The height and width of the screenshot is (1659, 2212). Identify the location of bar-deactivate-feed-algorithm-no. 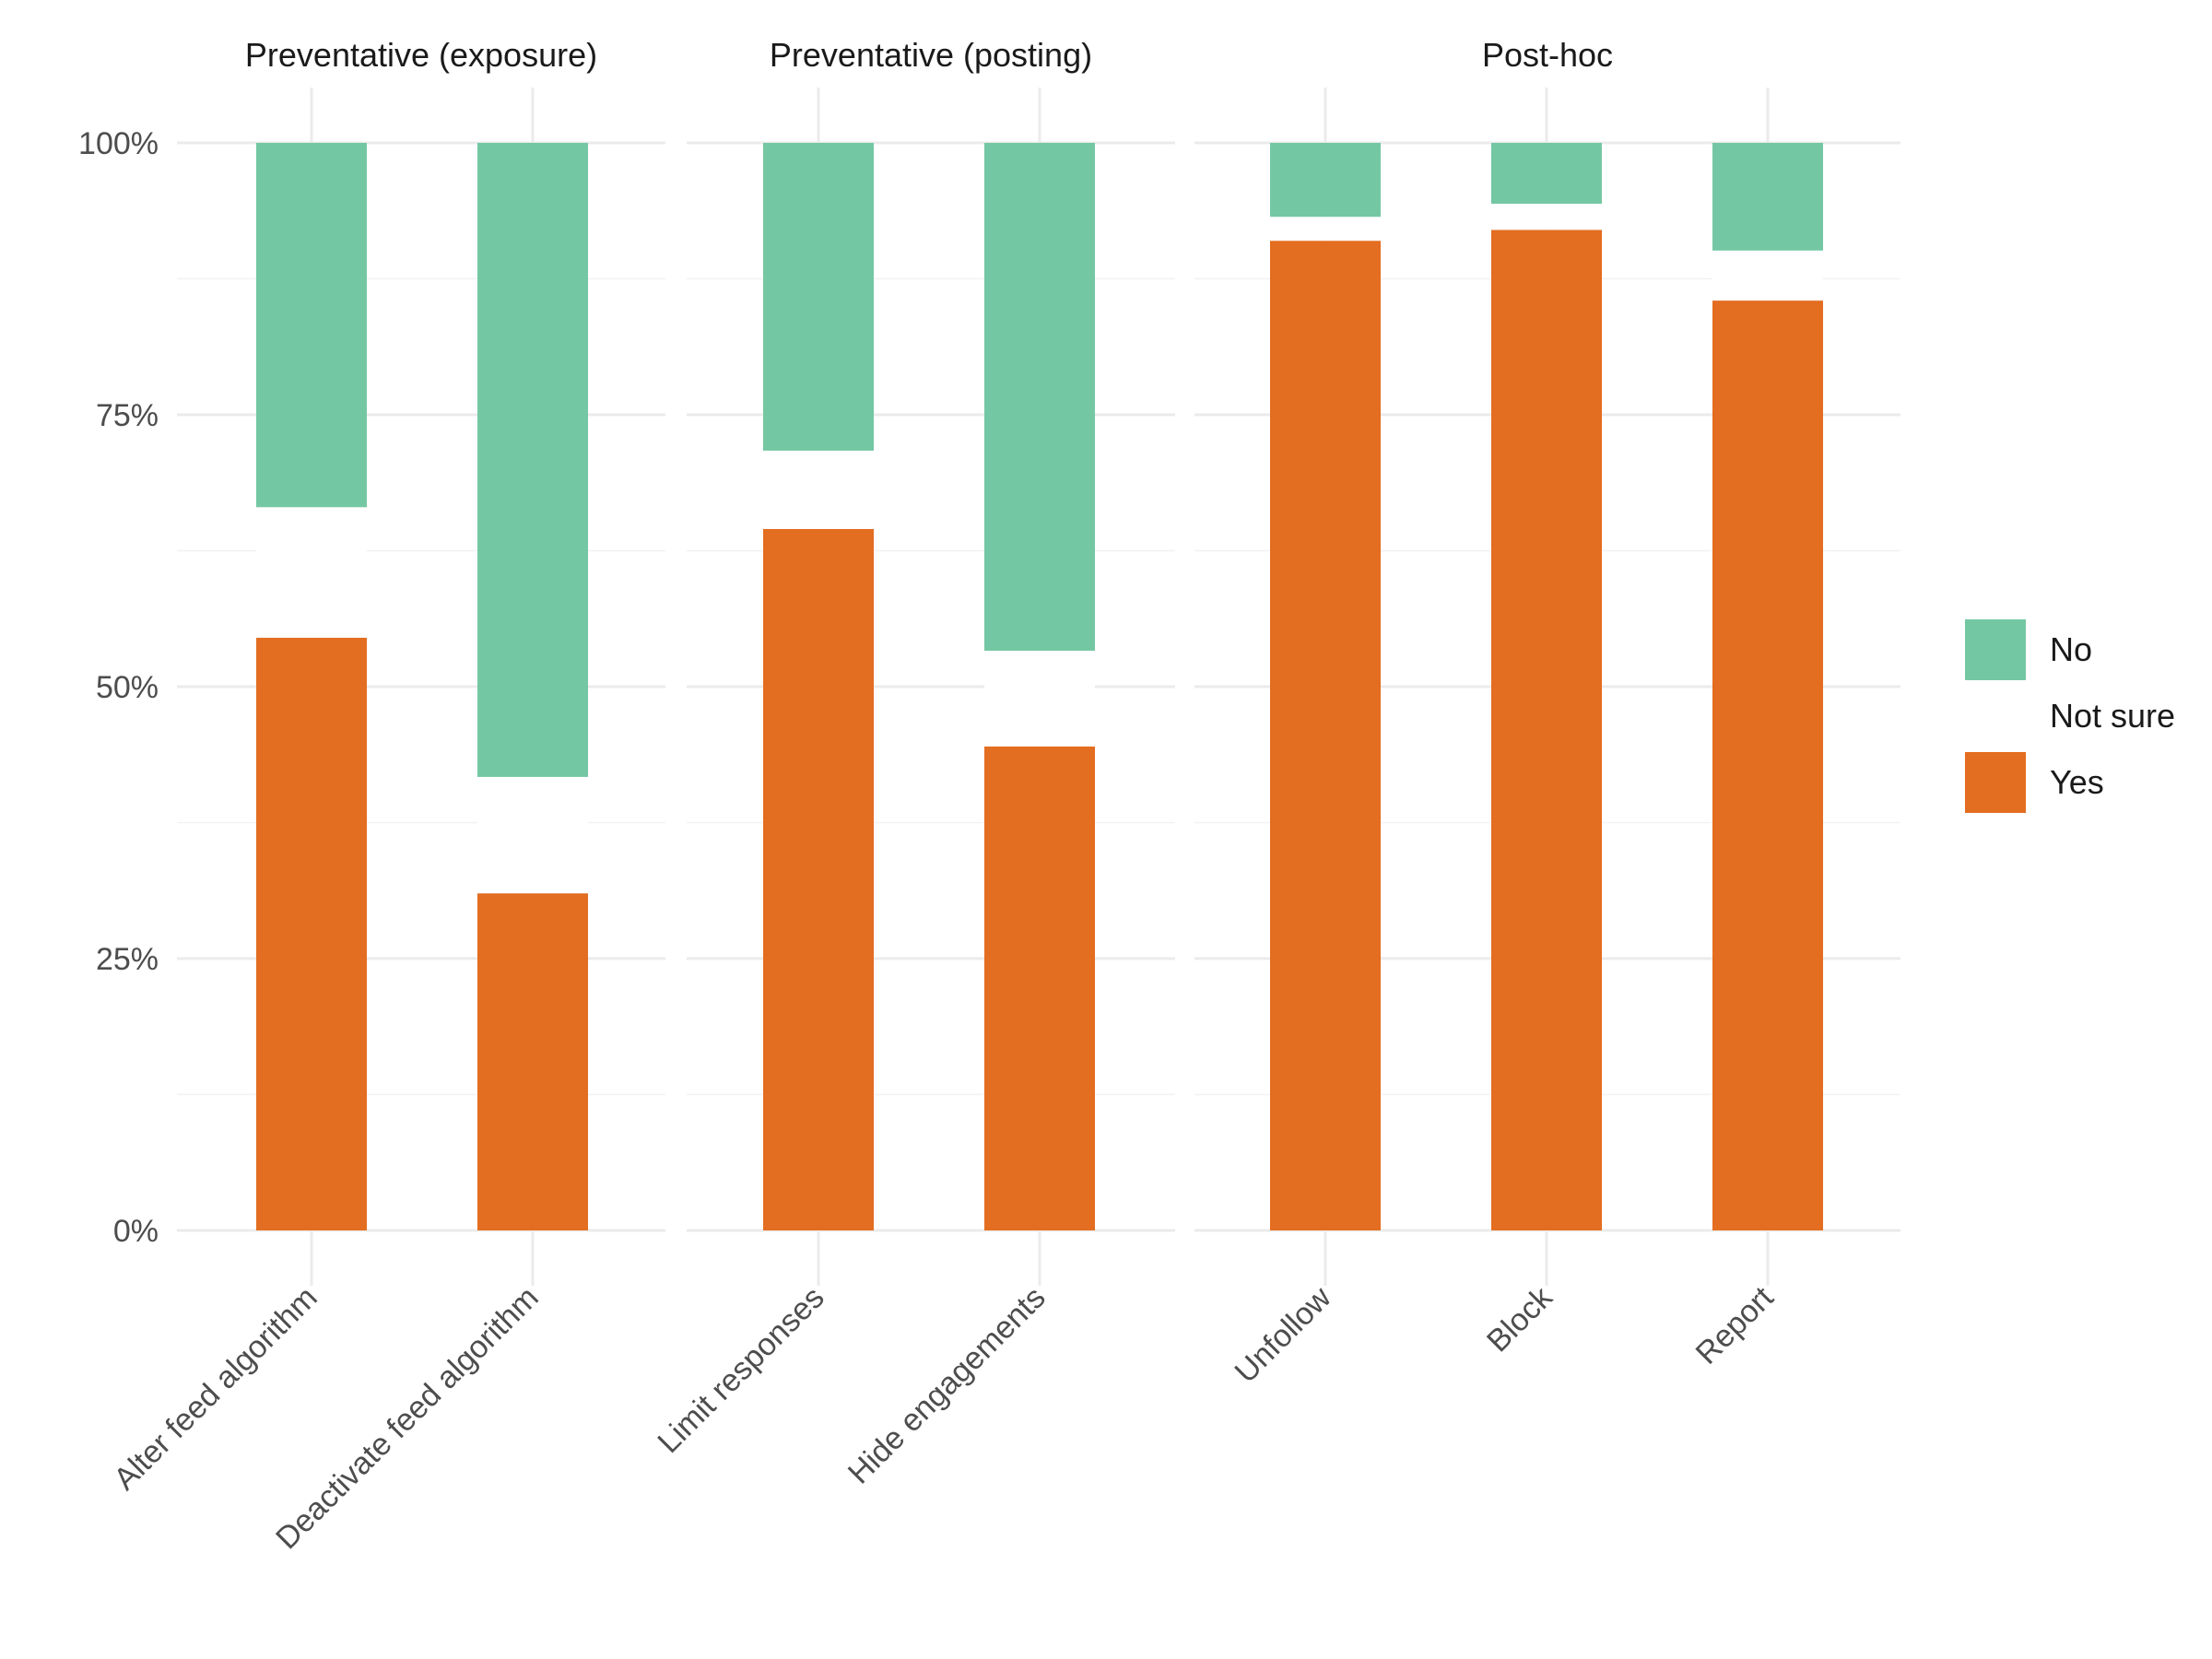
(532, 460).